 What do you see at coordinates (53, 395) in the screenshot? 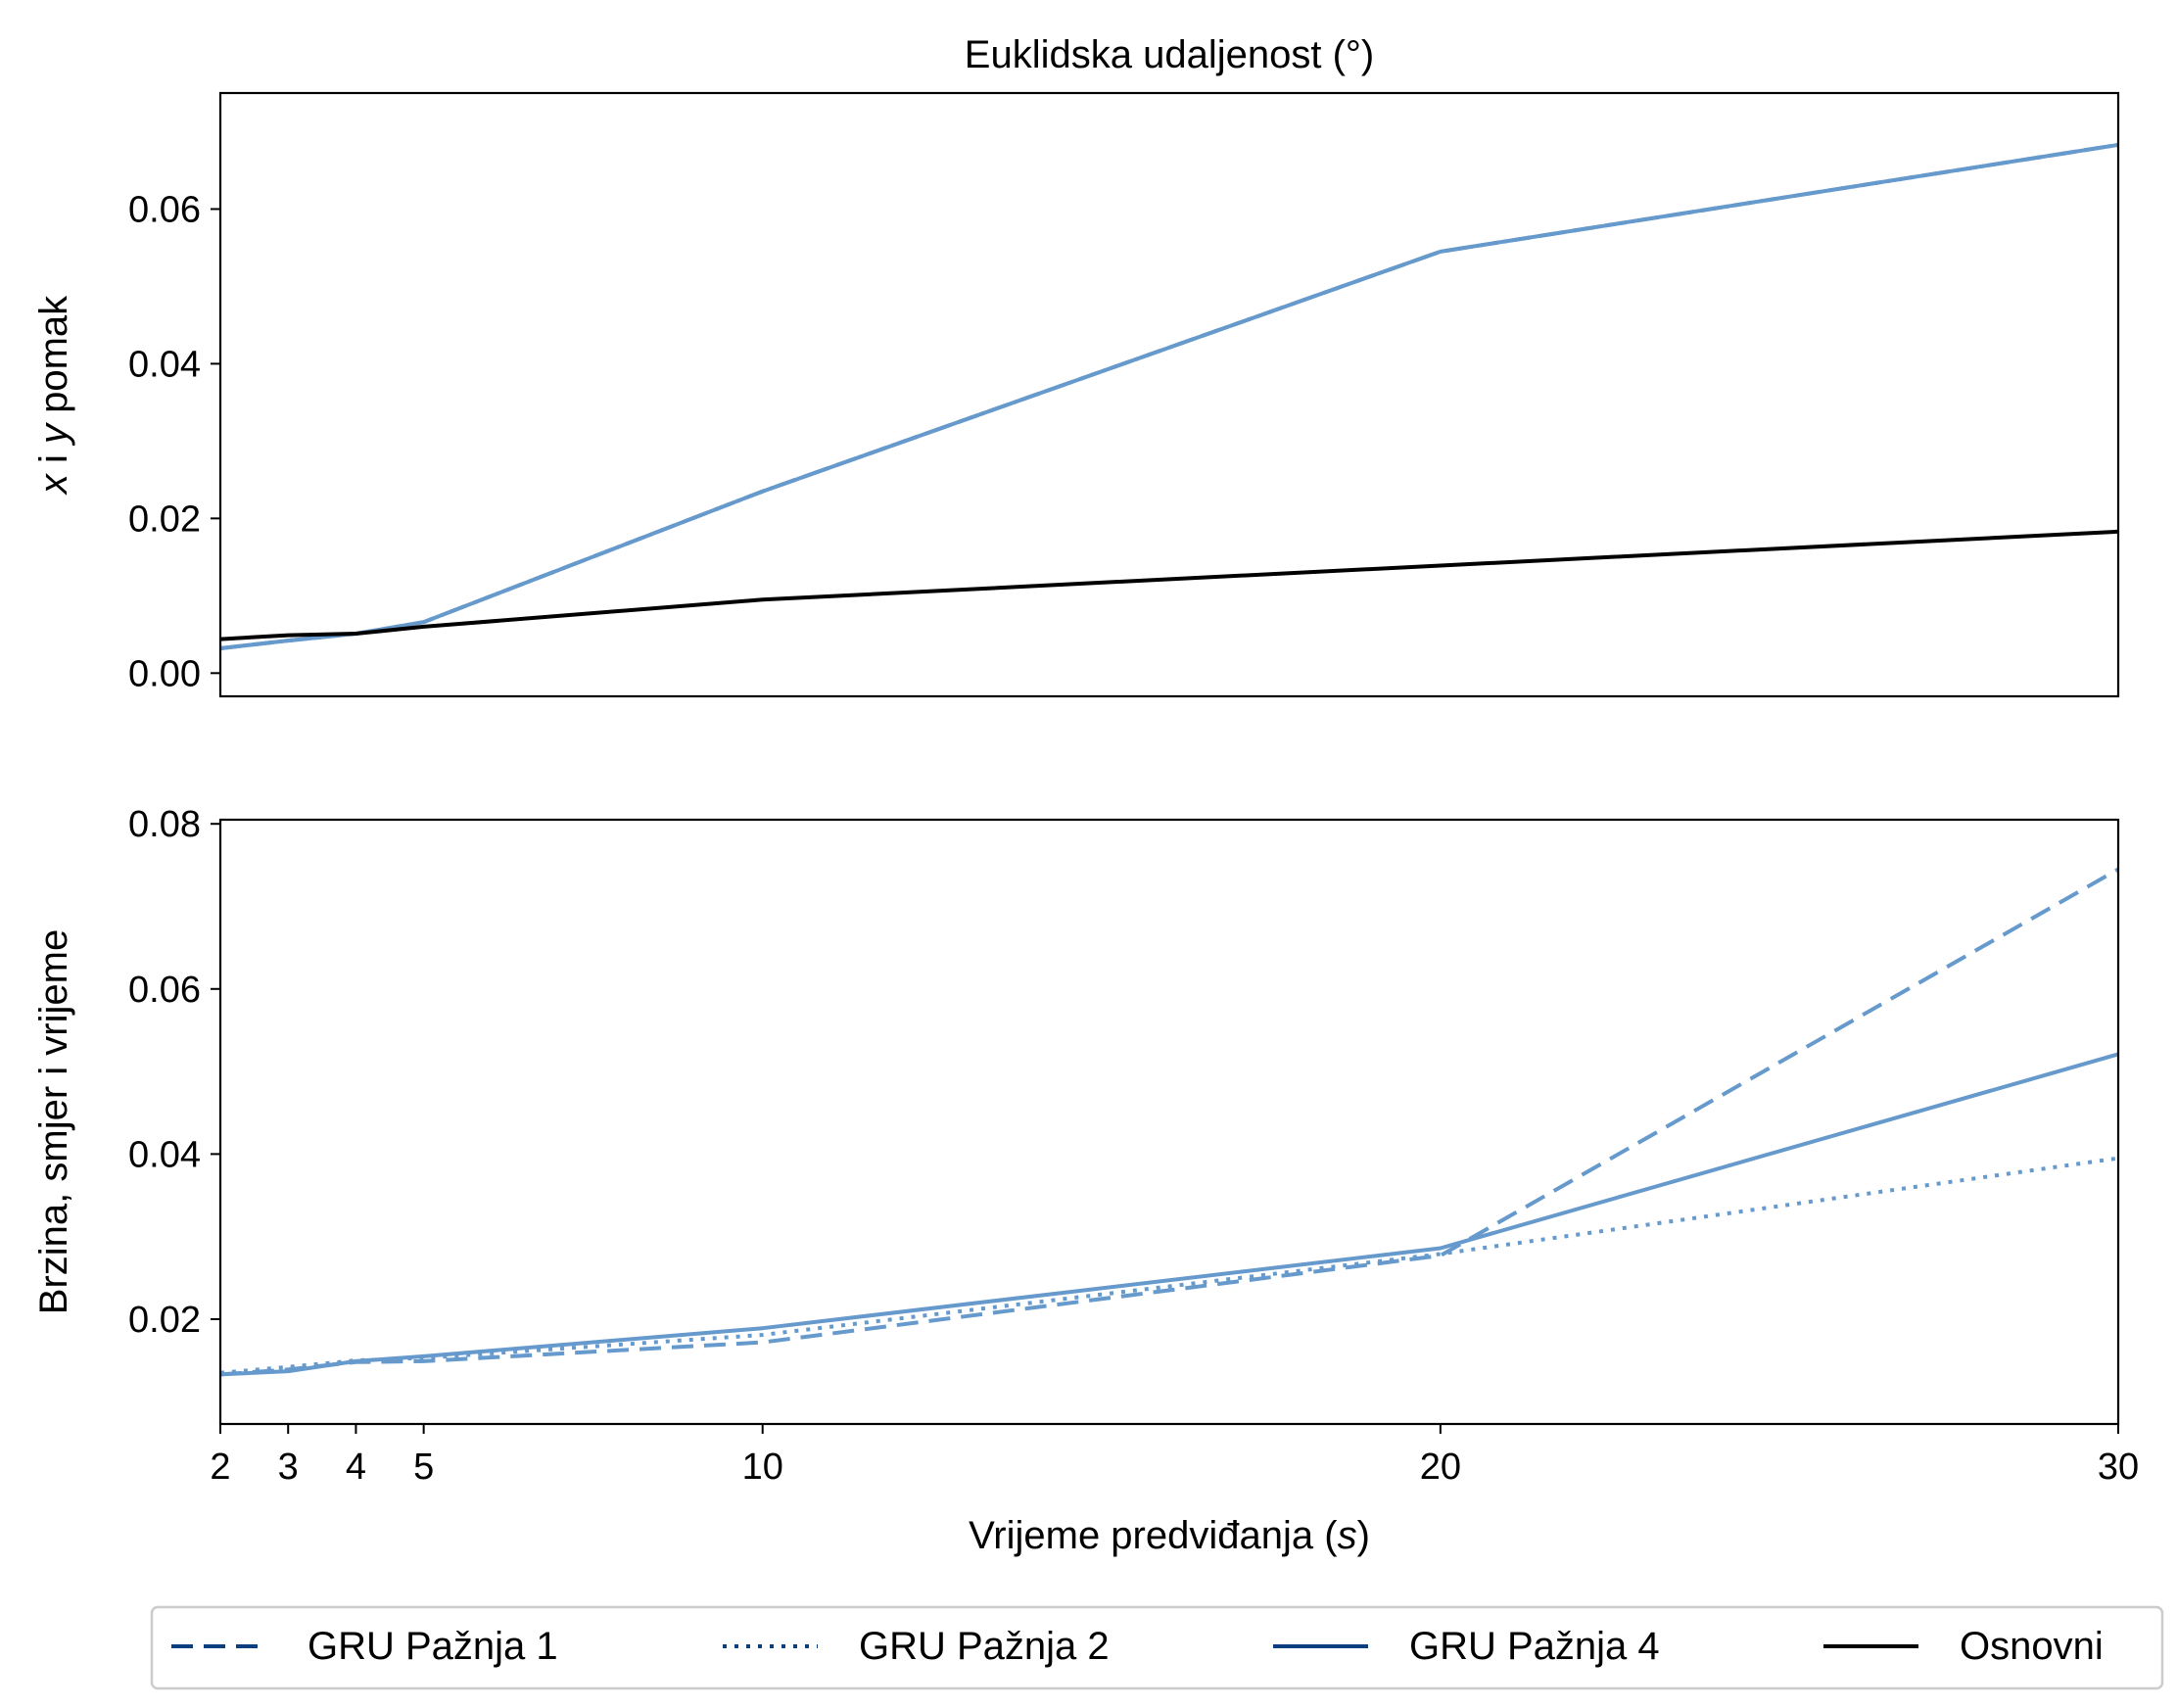
I see `y-axis-label-top: x i y pomak` at bounding box center [53, 395].